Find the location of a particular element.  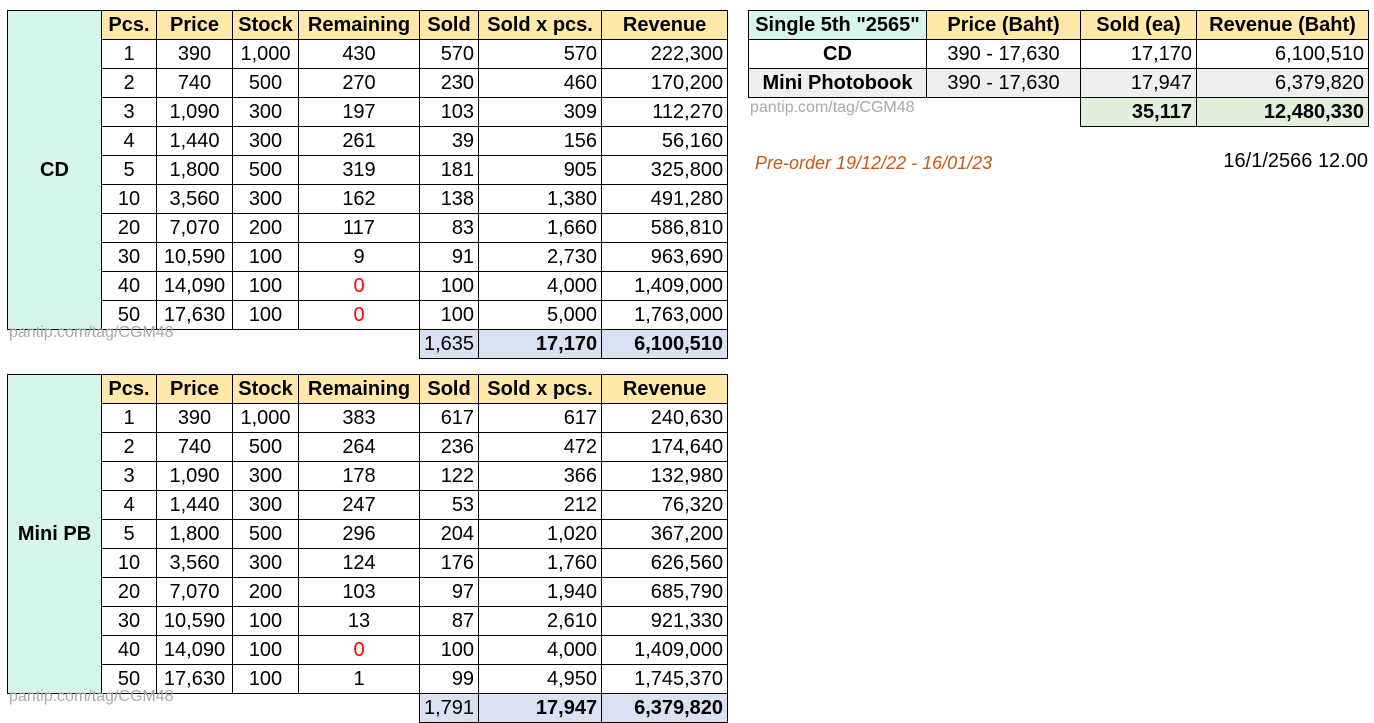

cell-stock-row1: 1,000 is located at coordinates (265, 54).